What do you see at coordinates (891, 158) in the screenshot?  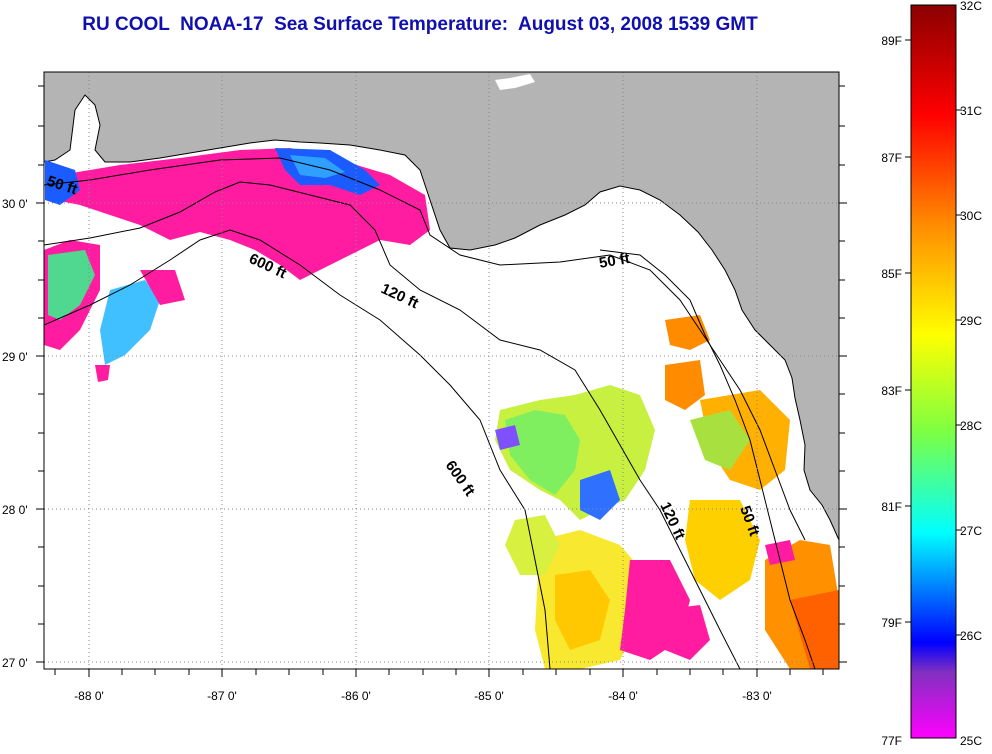 I see `colorbar-f-label: 87F` at bounding box center [891, 158].